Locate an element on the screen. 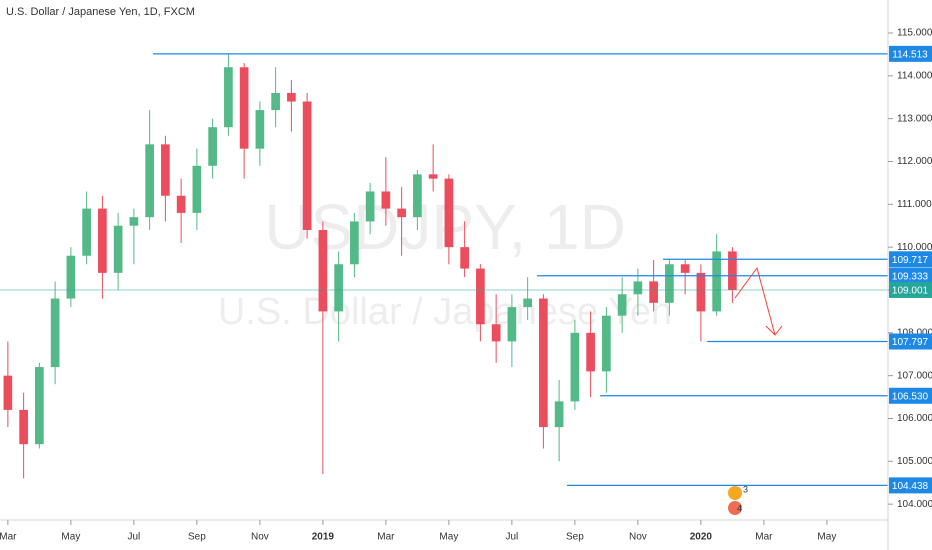  y-tick-label: 106.000 is located at coordinates (914, 418).